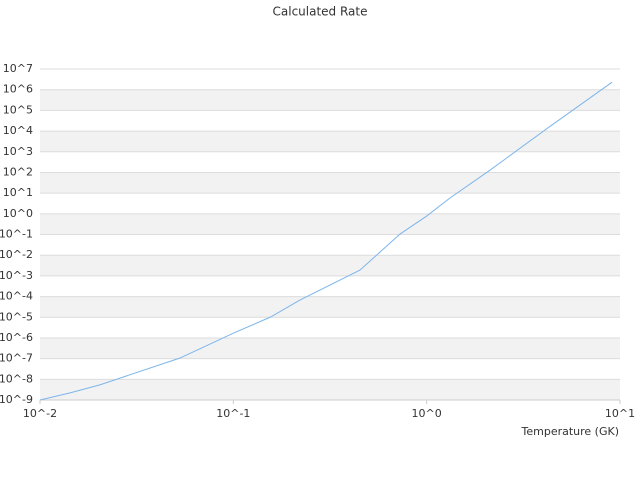  Describe the element at coordinates (18, 89) in the screenshot. I see `y-tick-label: 10^6` at that location.